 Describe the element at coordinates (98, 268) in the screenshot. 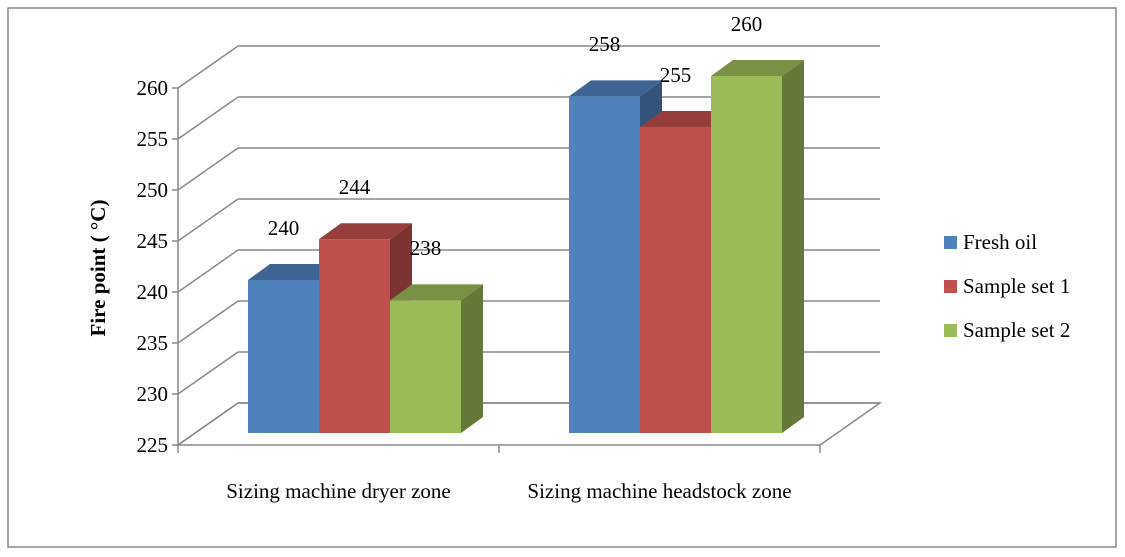

I see `y-axis-title: Fire point ( °C)` at that location.